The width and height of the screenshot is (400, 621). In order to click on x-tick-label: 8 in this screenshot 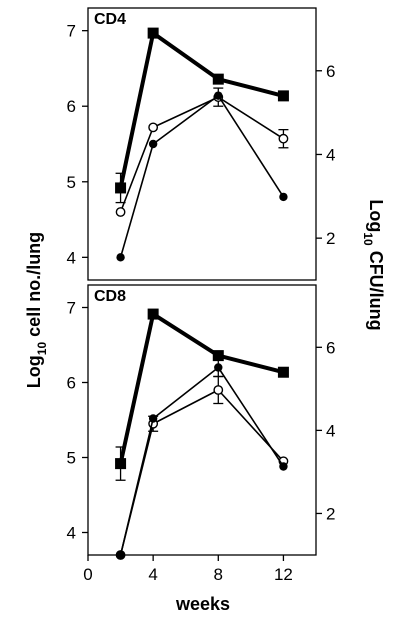, I will do `click(218, 574)`.